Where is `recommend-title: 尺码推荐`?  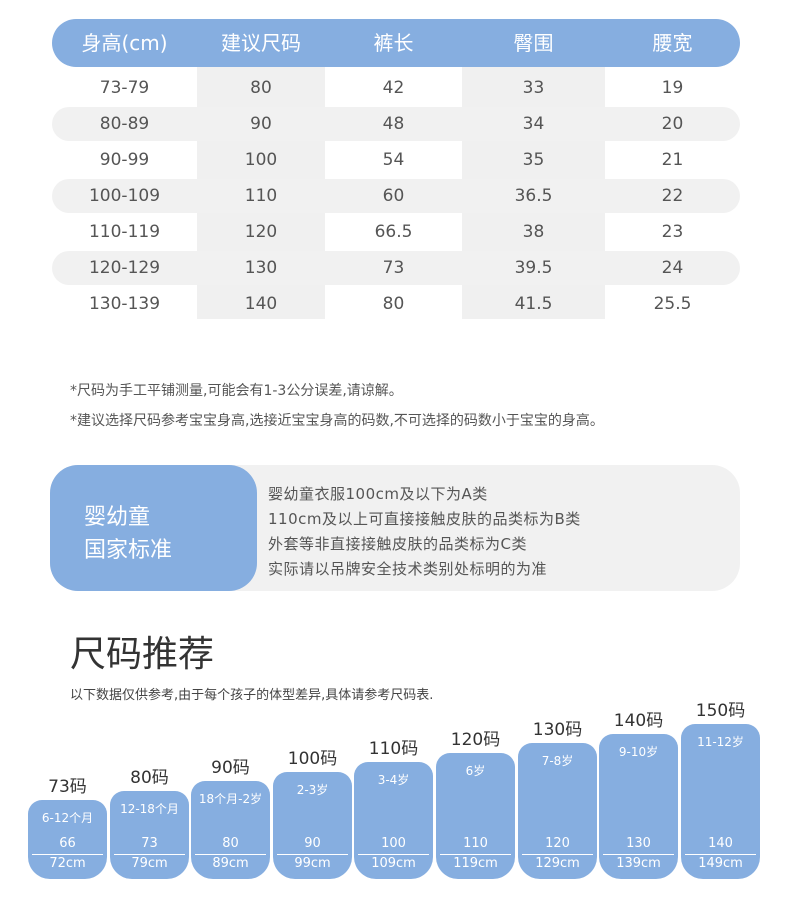
recommend-title: 尺码推荐 is located at coordinates (142, 654).